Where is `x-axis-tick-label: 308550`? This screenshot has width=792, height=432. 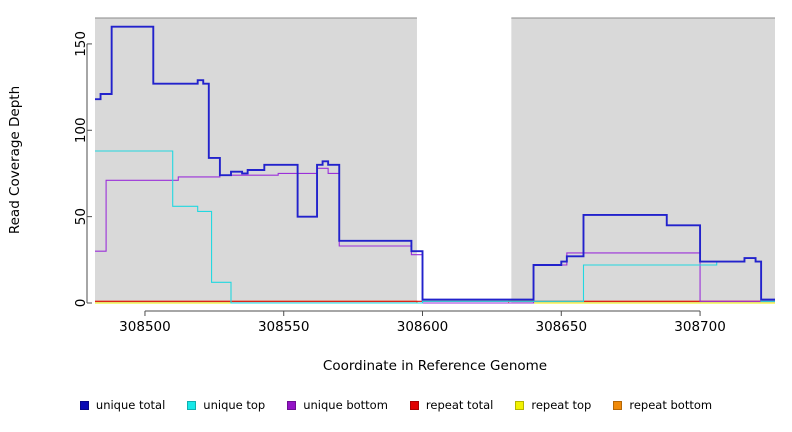 x-axis-tick-label: 308550 is located at coordinates (284, 327).